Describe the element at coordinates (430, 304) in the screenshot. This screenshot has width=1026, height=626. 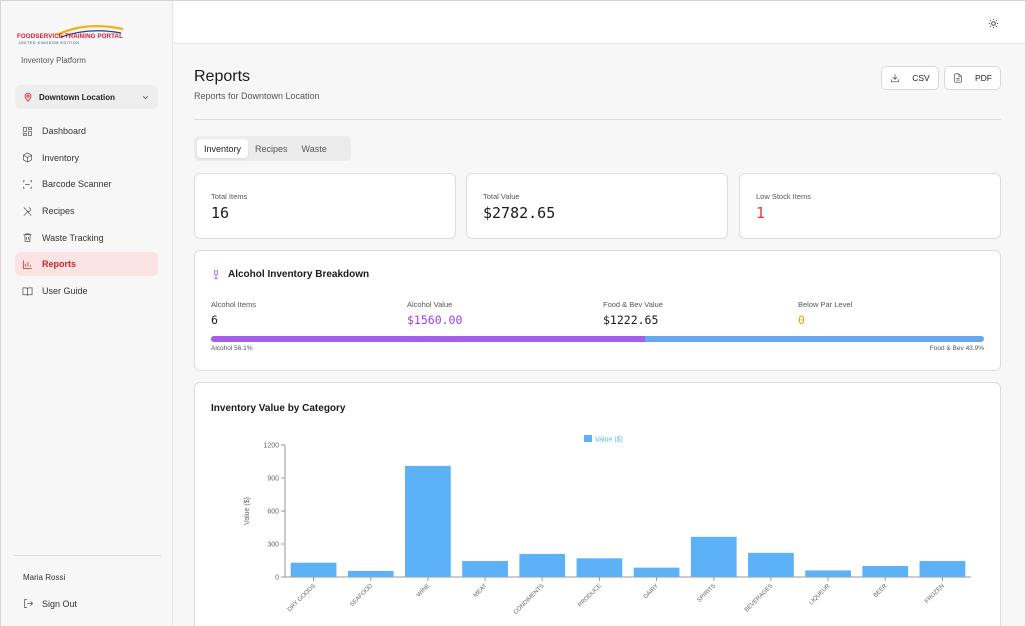
I see `alcohol-value-label: Alcohol Value` at that location.